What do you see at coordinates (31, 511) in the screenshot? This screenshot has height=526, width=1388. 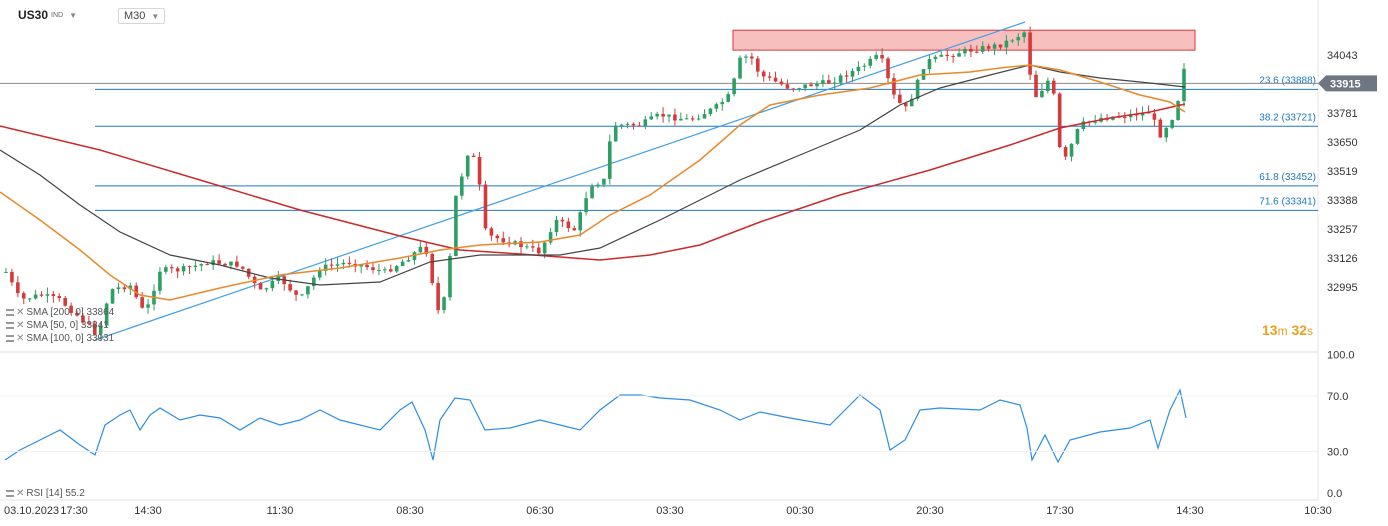 I see `time-tick-label: 03.10.2023` at bounding box center [31, 511].